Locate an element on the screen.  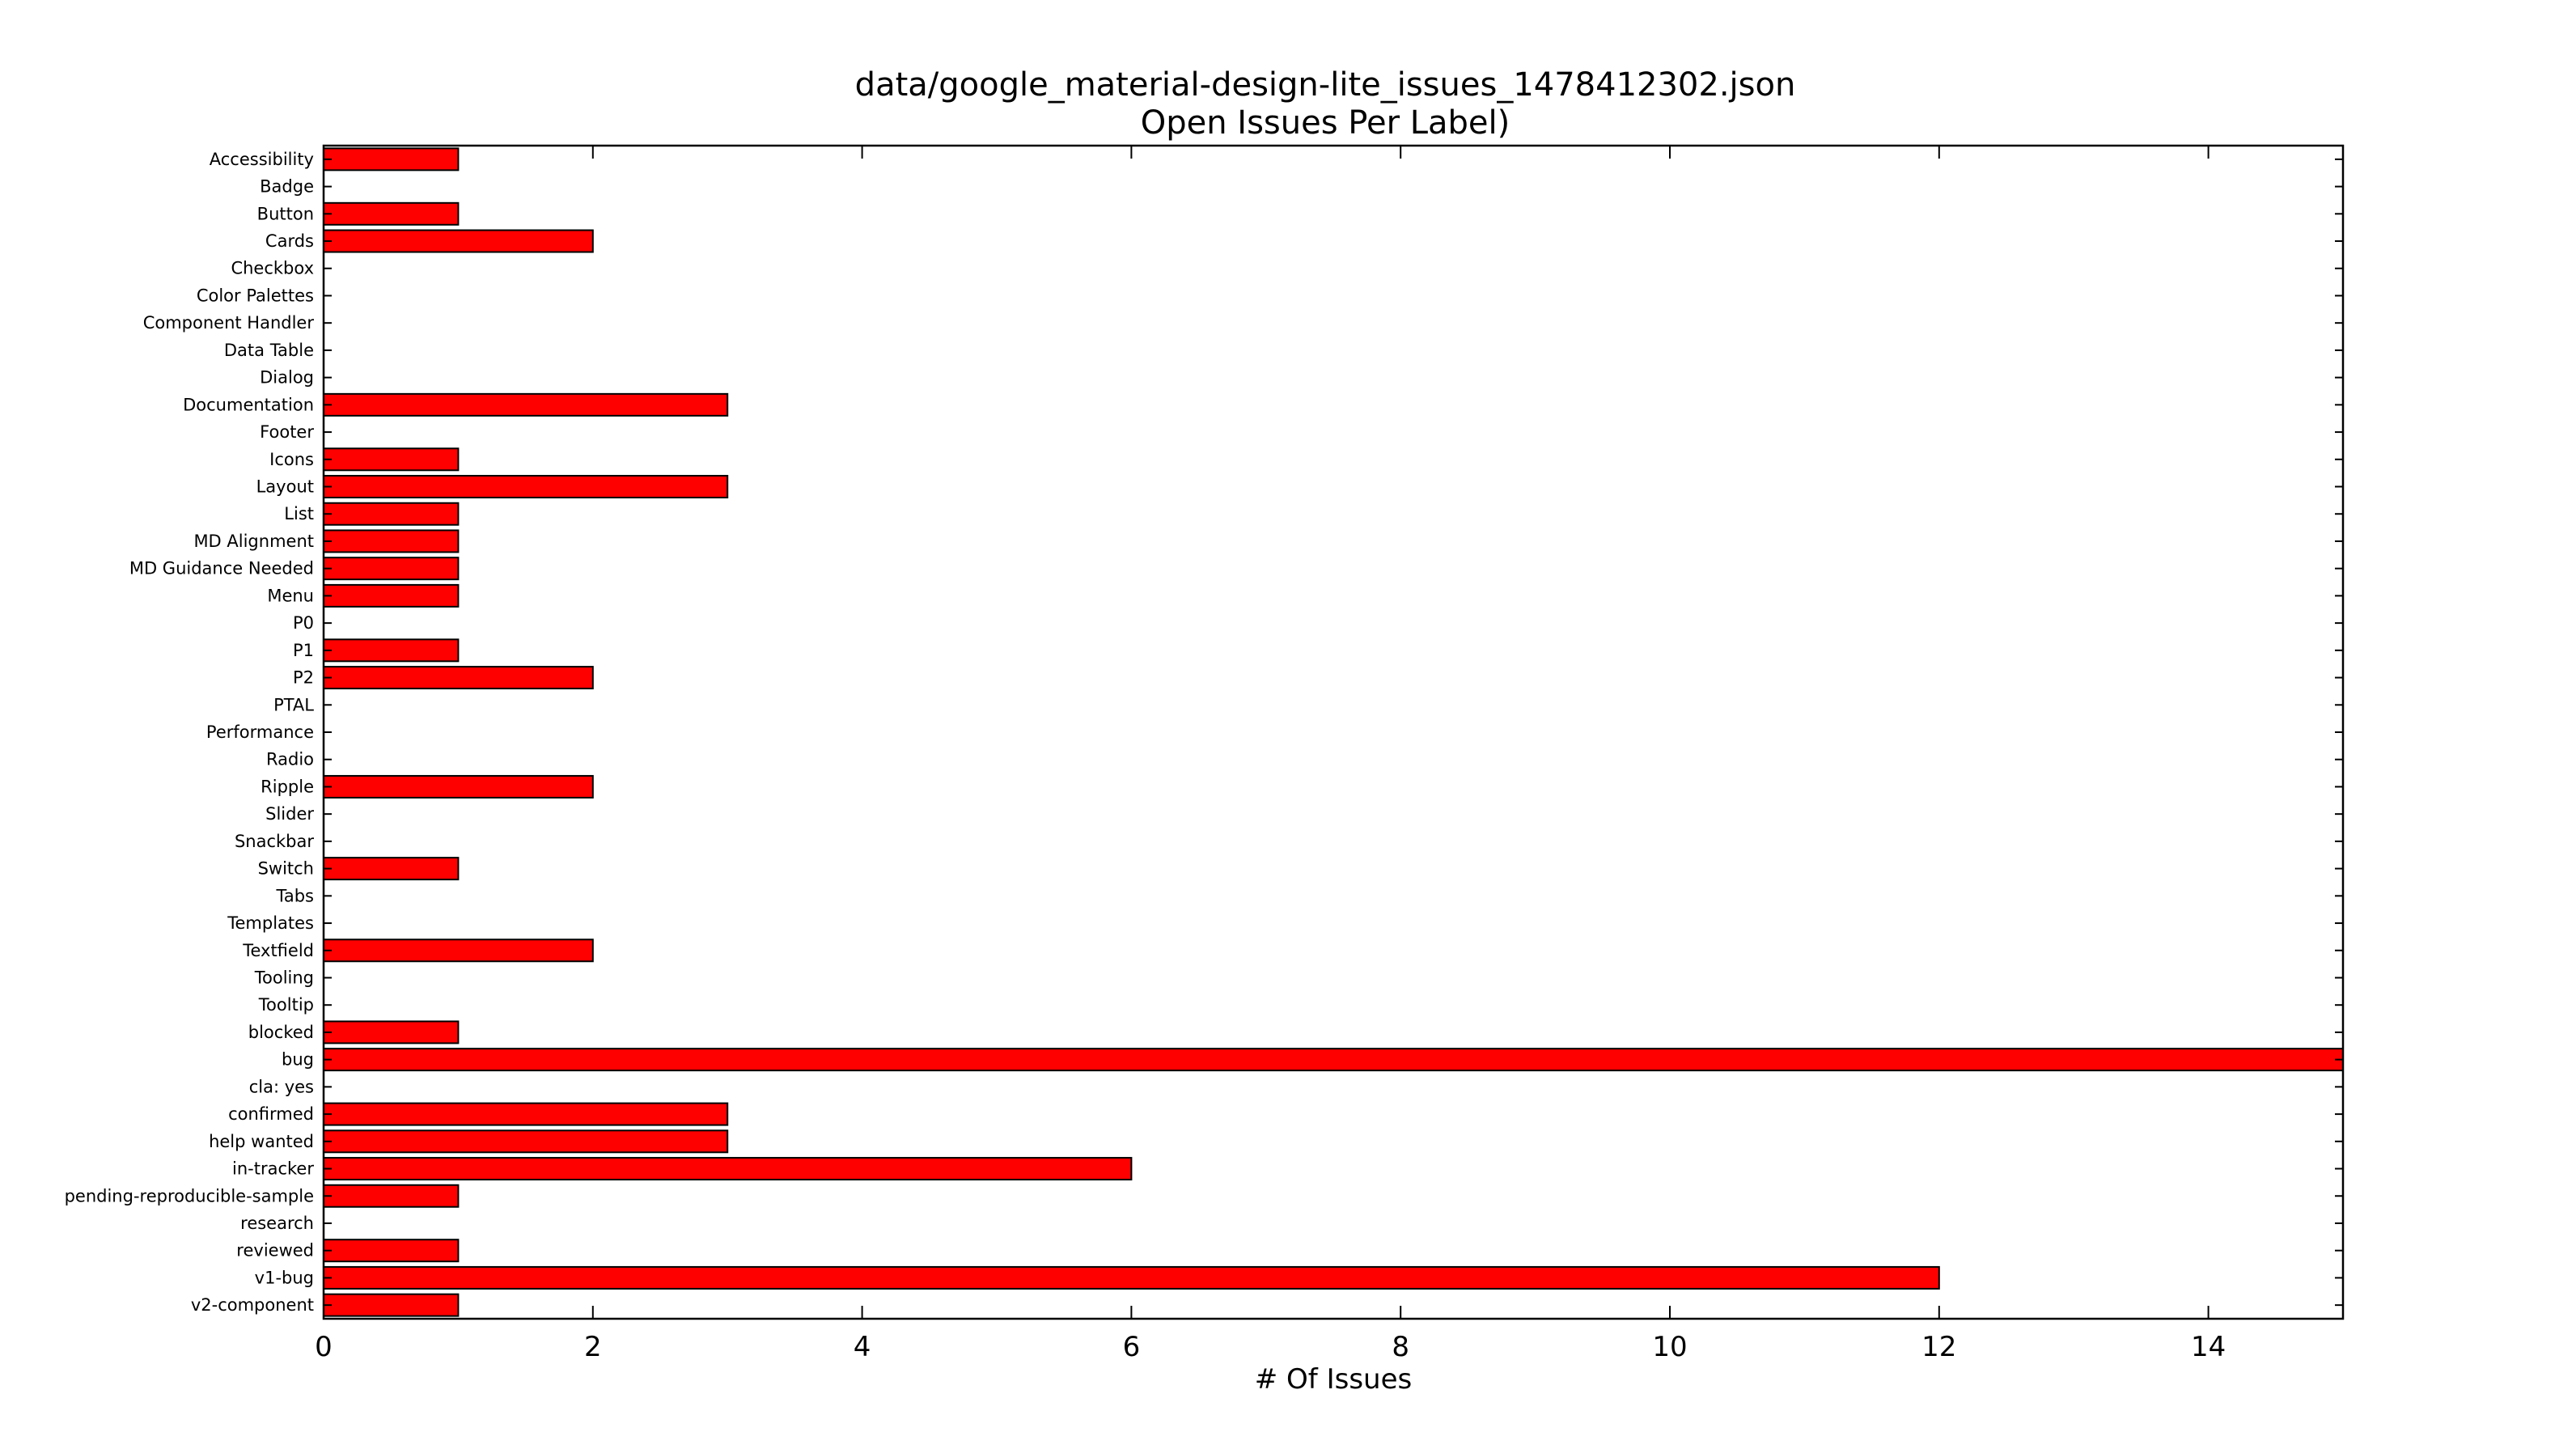
y-tick-label: MD Guidance Needed is located at coordinates (221, 568).